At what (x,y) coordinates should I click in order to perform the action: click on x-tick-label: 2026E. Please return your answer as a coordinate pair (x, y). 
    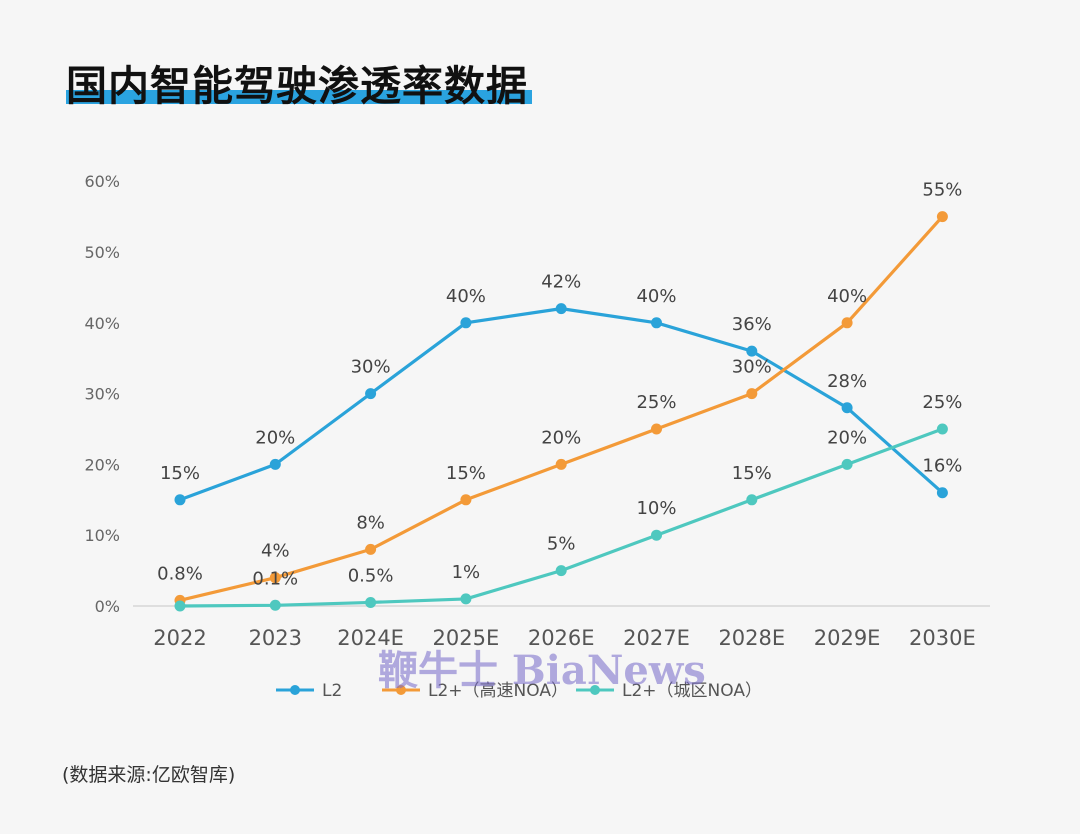
    Looking at the image, I should click on (561, 638).